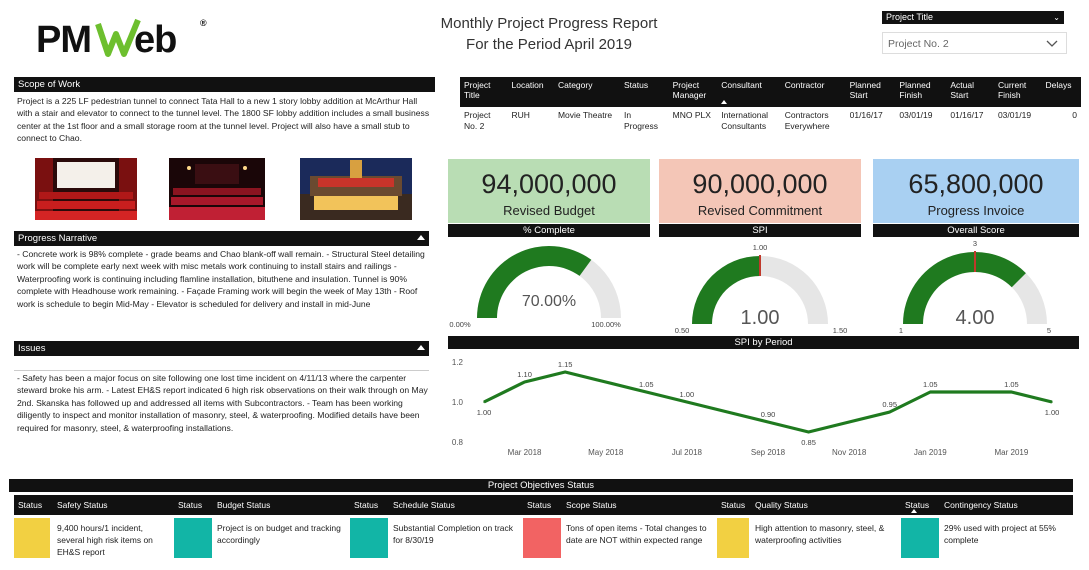 Image resolution: width=1089 pixels, height=570 pixels. What do you see at coordinates (1006, 505) in the screenshot?
I see `objective-header-contingency: Contingency Status` at bounding box center [1006, 505].